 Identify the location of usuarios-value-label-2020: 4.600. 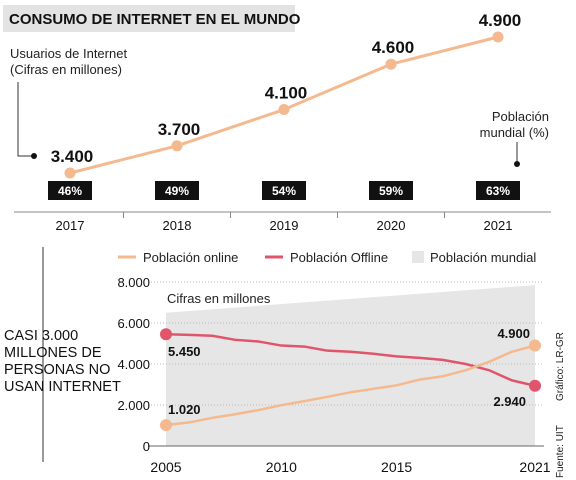
(393, 47).